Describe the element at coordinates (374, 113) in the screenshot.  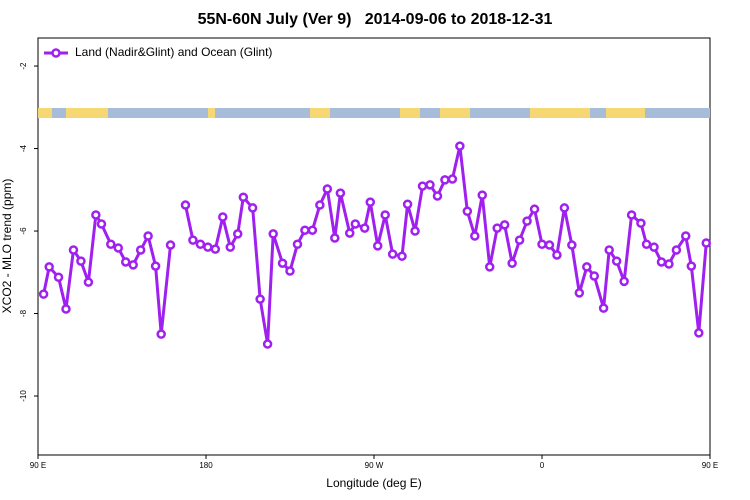
I see `map-strip` at that location.